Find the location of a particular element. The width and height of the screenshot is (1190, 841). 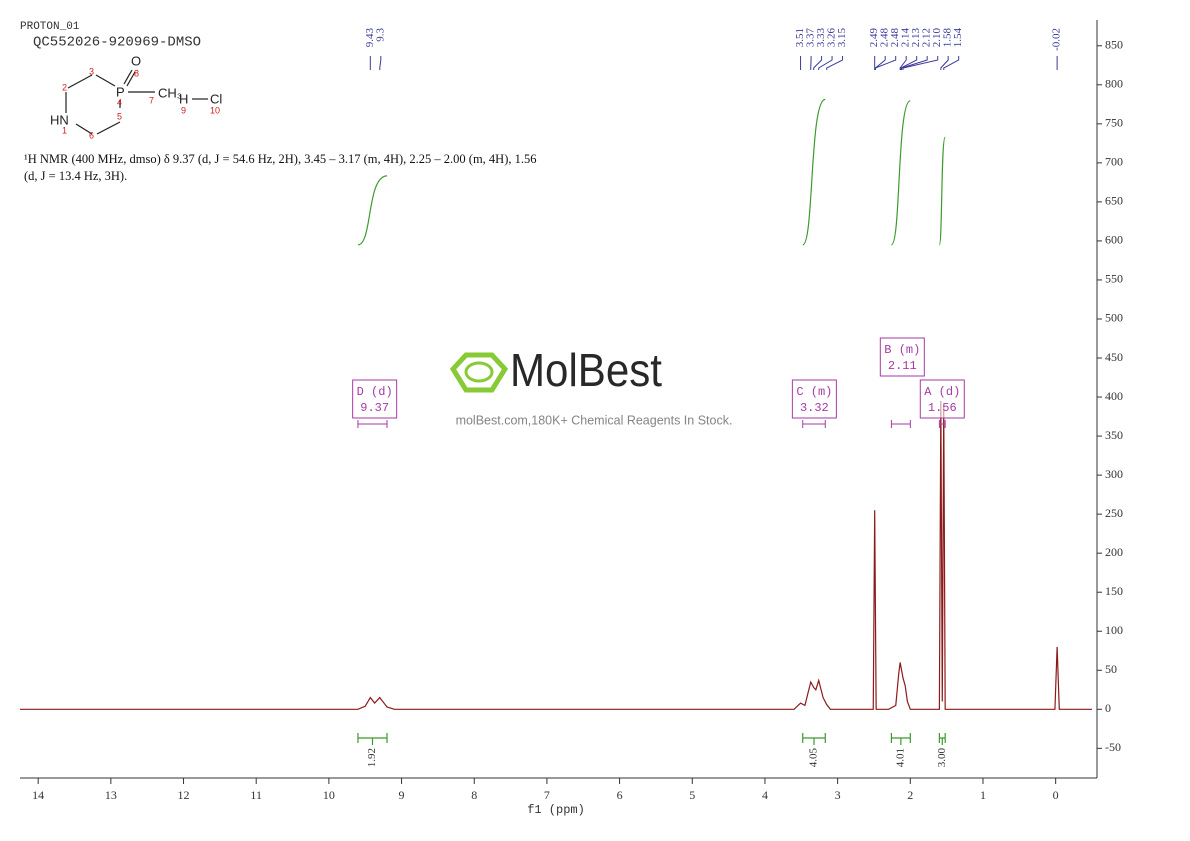

y-tick-label: 50 is located at coordinates (1111, 669).